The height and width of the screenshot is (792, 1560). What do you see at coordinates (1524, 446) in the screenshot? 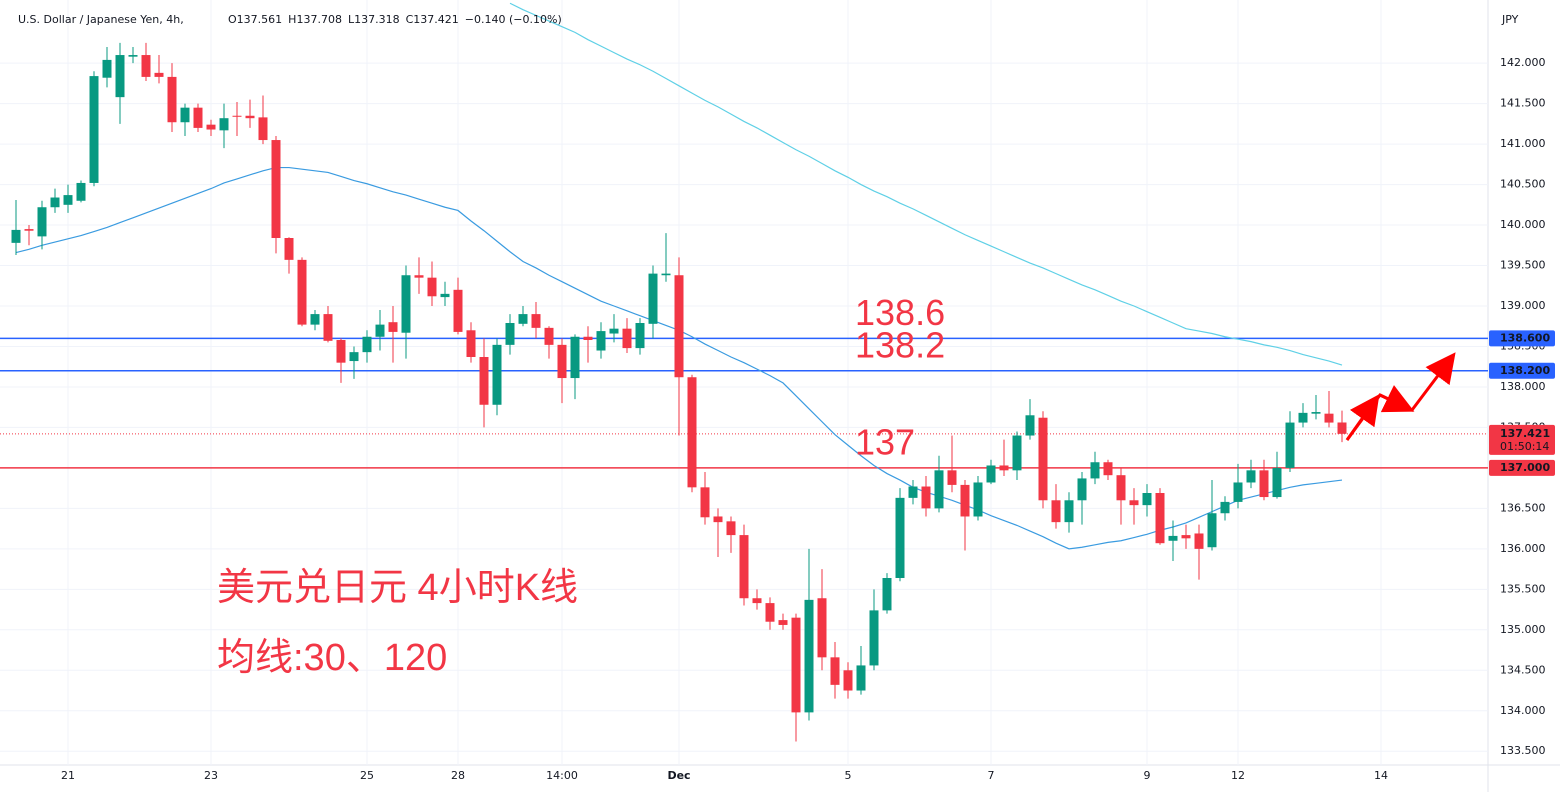
I see `countdown: 01:50:14` at bounding box center [1524, 446].